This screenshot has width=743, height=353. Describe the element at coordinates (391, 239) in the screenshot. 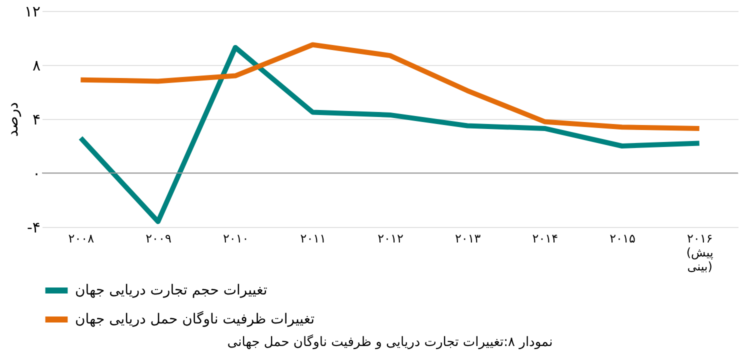

I see `x-tick-label: ۲۰۱۲` at that location.